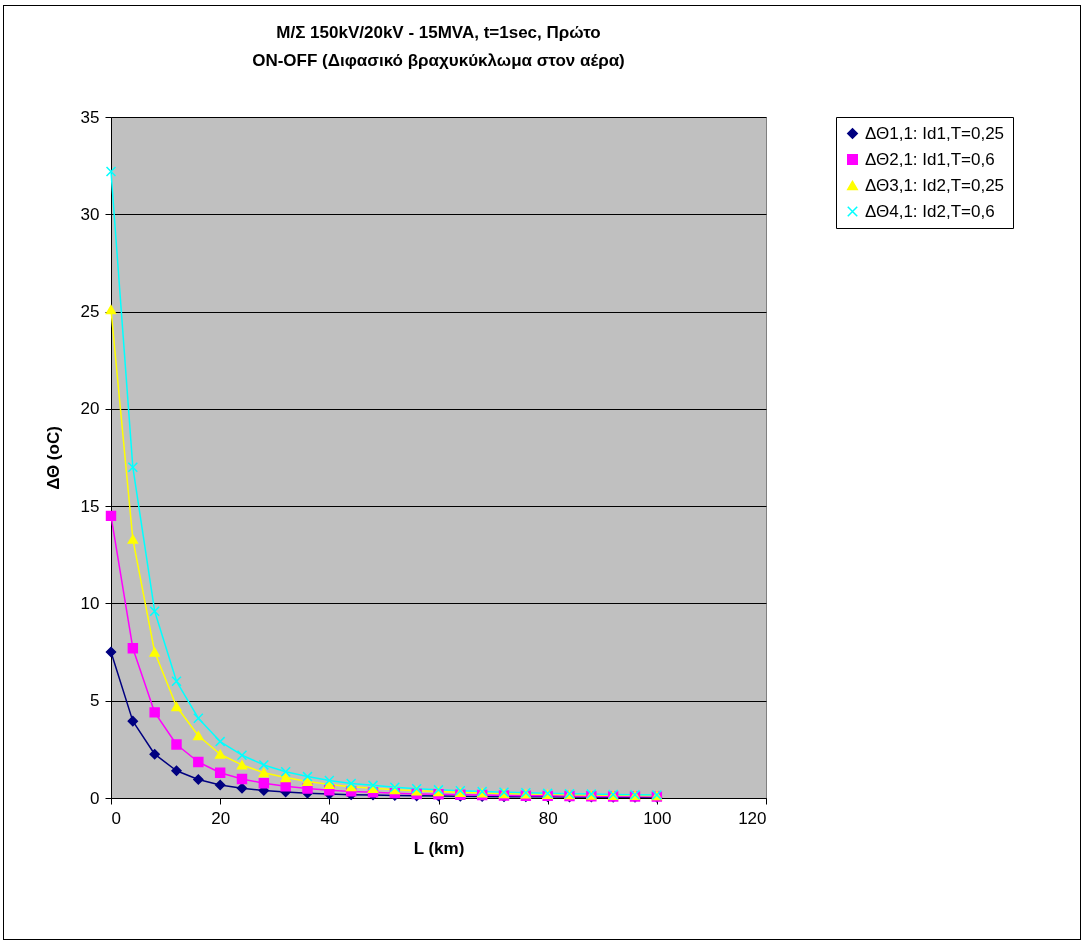 This screenshot has width=1091, height=948. What do you see at coordinates (90, 214) in the screenshot?
I see `y-tick-label: 30` at bounding box center [90, 214].